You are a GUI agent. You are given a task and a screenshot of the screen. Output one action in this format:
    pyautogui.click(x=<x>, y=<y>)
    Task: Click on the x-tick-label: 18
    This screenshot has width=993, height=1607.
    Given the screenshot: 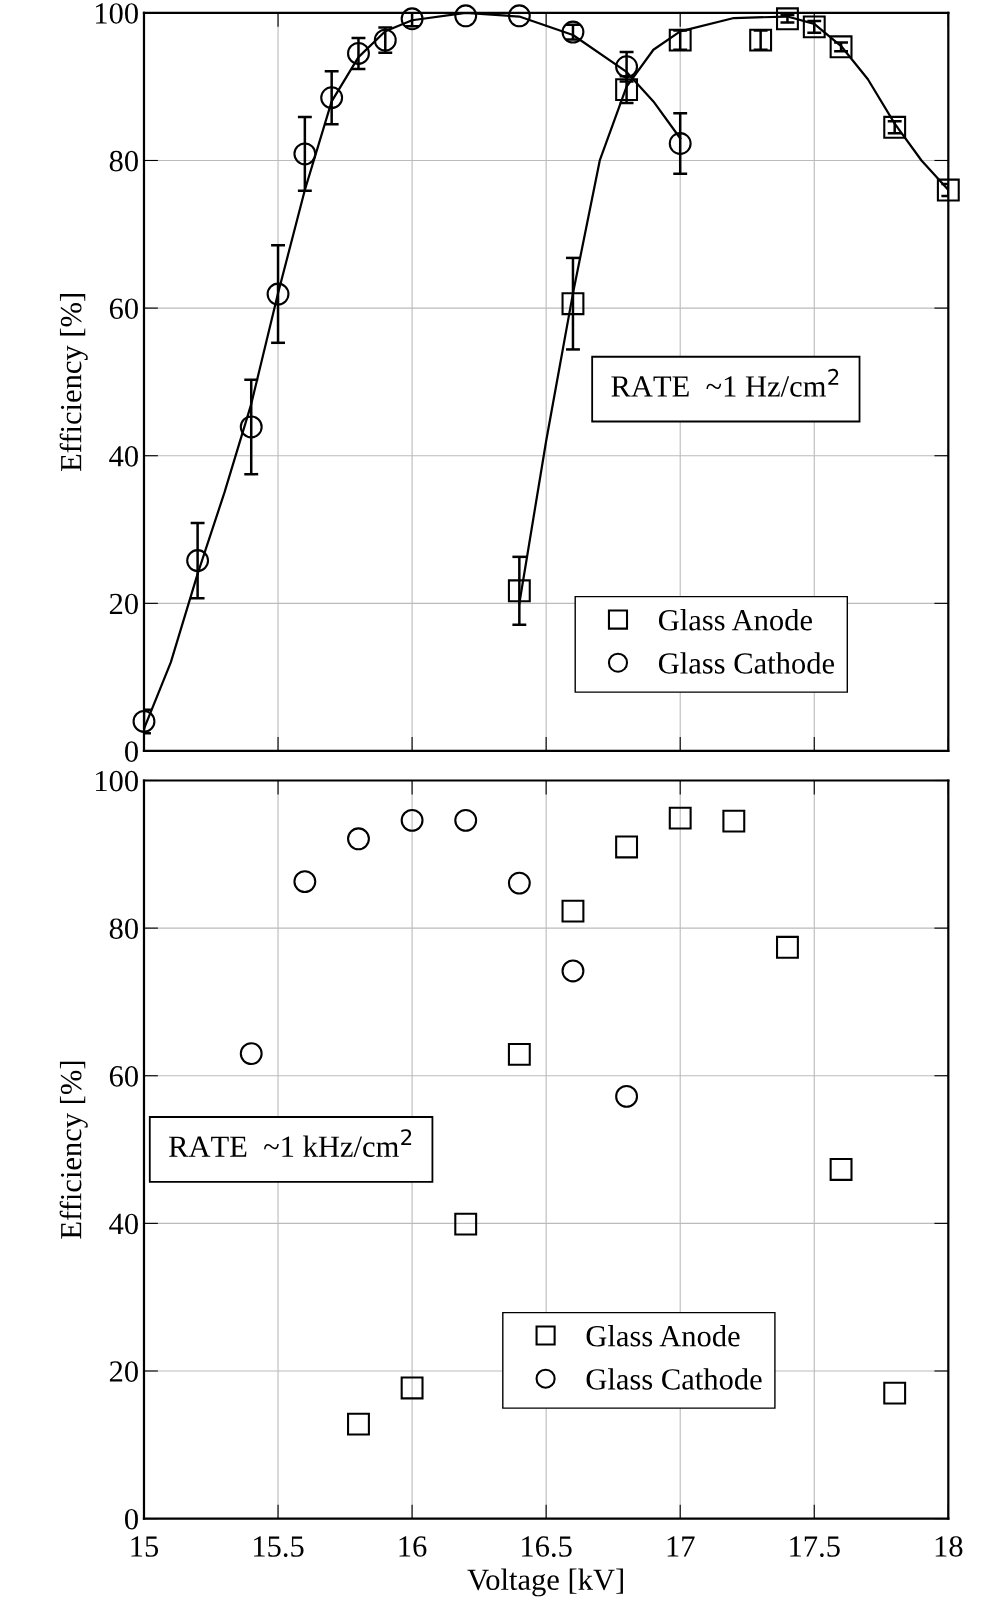 What is the action you would take?
    pyautogui.click(x=949, y=1546)
    